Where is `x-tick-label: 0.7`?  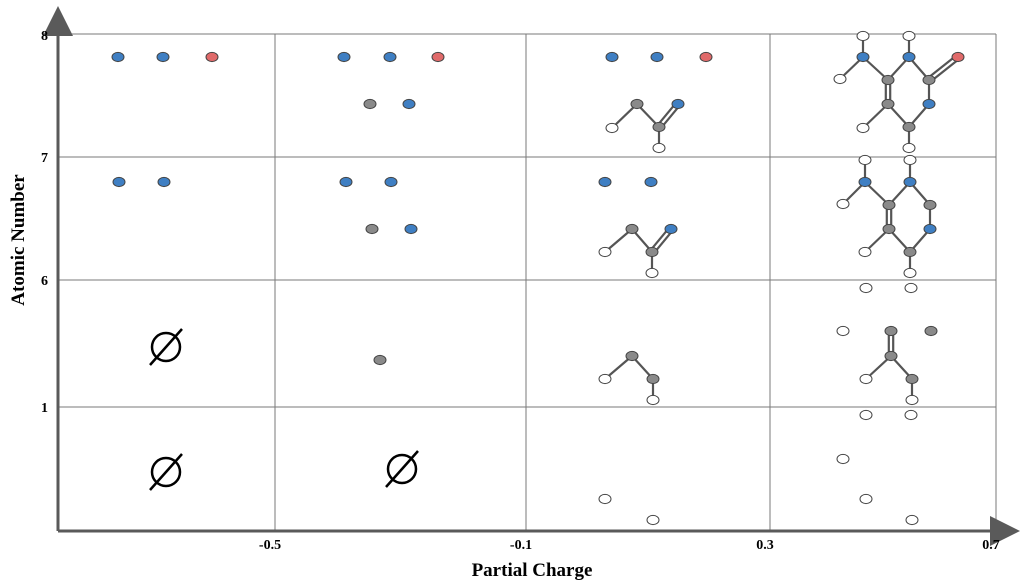
x-tick-label: 0.7 is located at coordinates (991, 545).